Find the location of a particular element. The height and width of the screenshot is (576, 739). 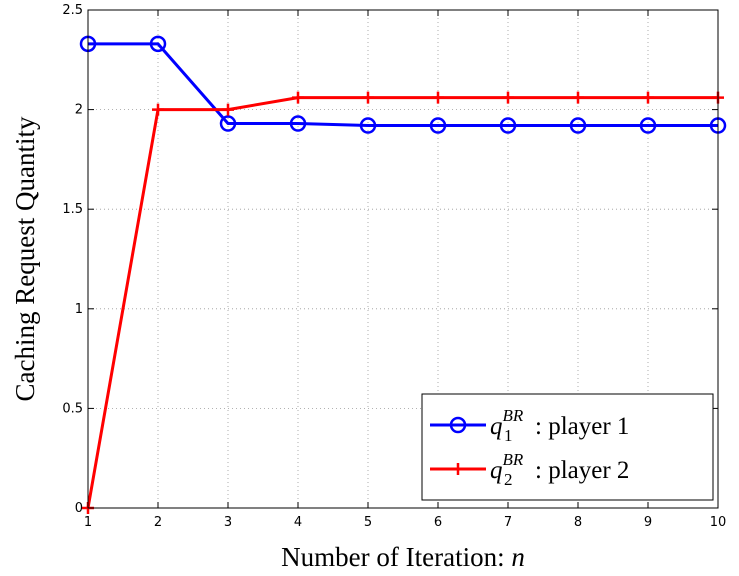

x-tick-label: 8 is located at coordinates (578, 522).